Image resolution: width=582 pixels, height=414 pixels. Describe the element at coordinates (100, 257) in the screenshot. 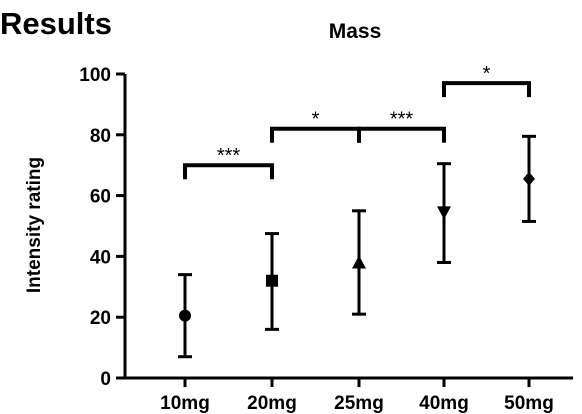

I see `y-tick-label-40: 40` at that location.